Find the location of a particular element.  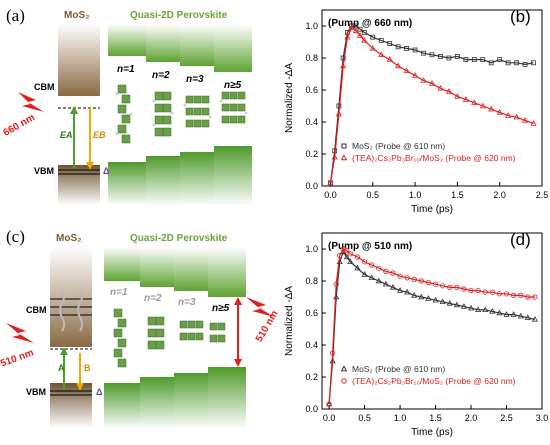

a-label-c: A is located at coordinates (61, 368).